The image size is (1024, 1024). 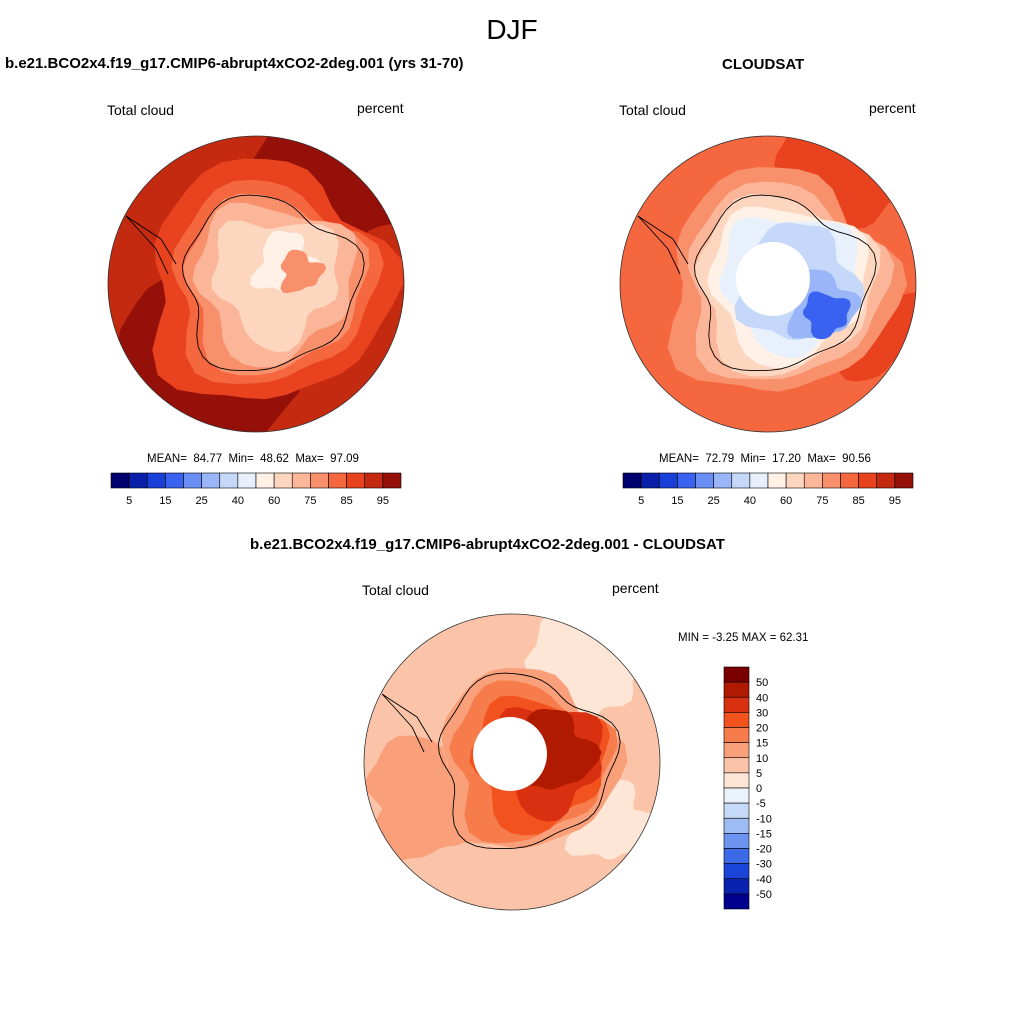 I want to click on obs-panel-title: CLOUDSAT, so click(x=763, y=64).